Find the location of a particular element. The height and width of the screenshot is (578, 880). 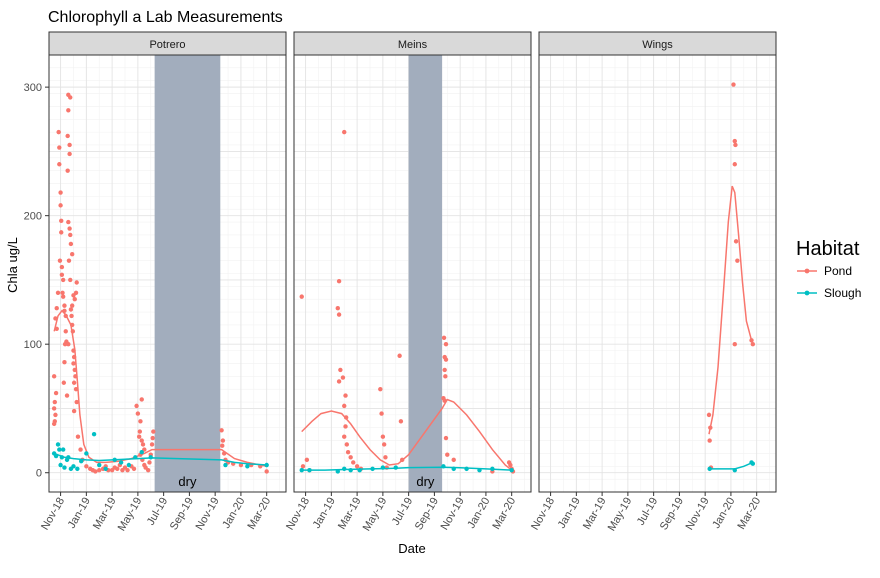

legend-label-slough: Slough is located at coordinates (842, 293).